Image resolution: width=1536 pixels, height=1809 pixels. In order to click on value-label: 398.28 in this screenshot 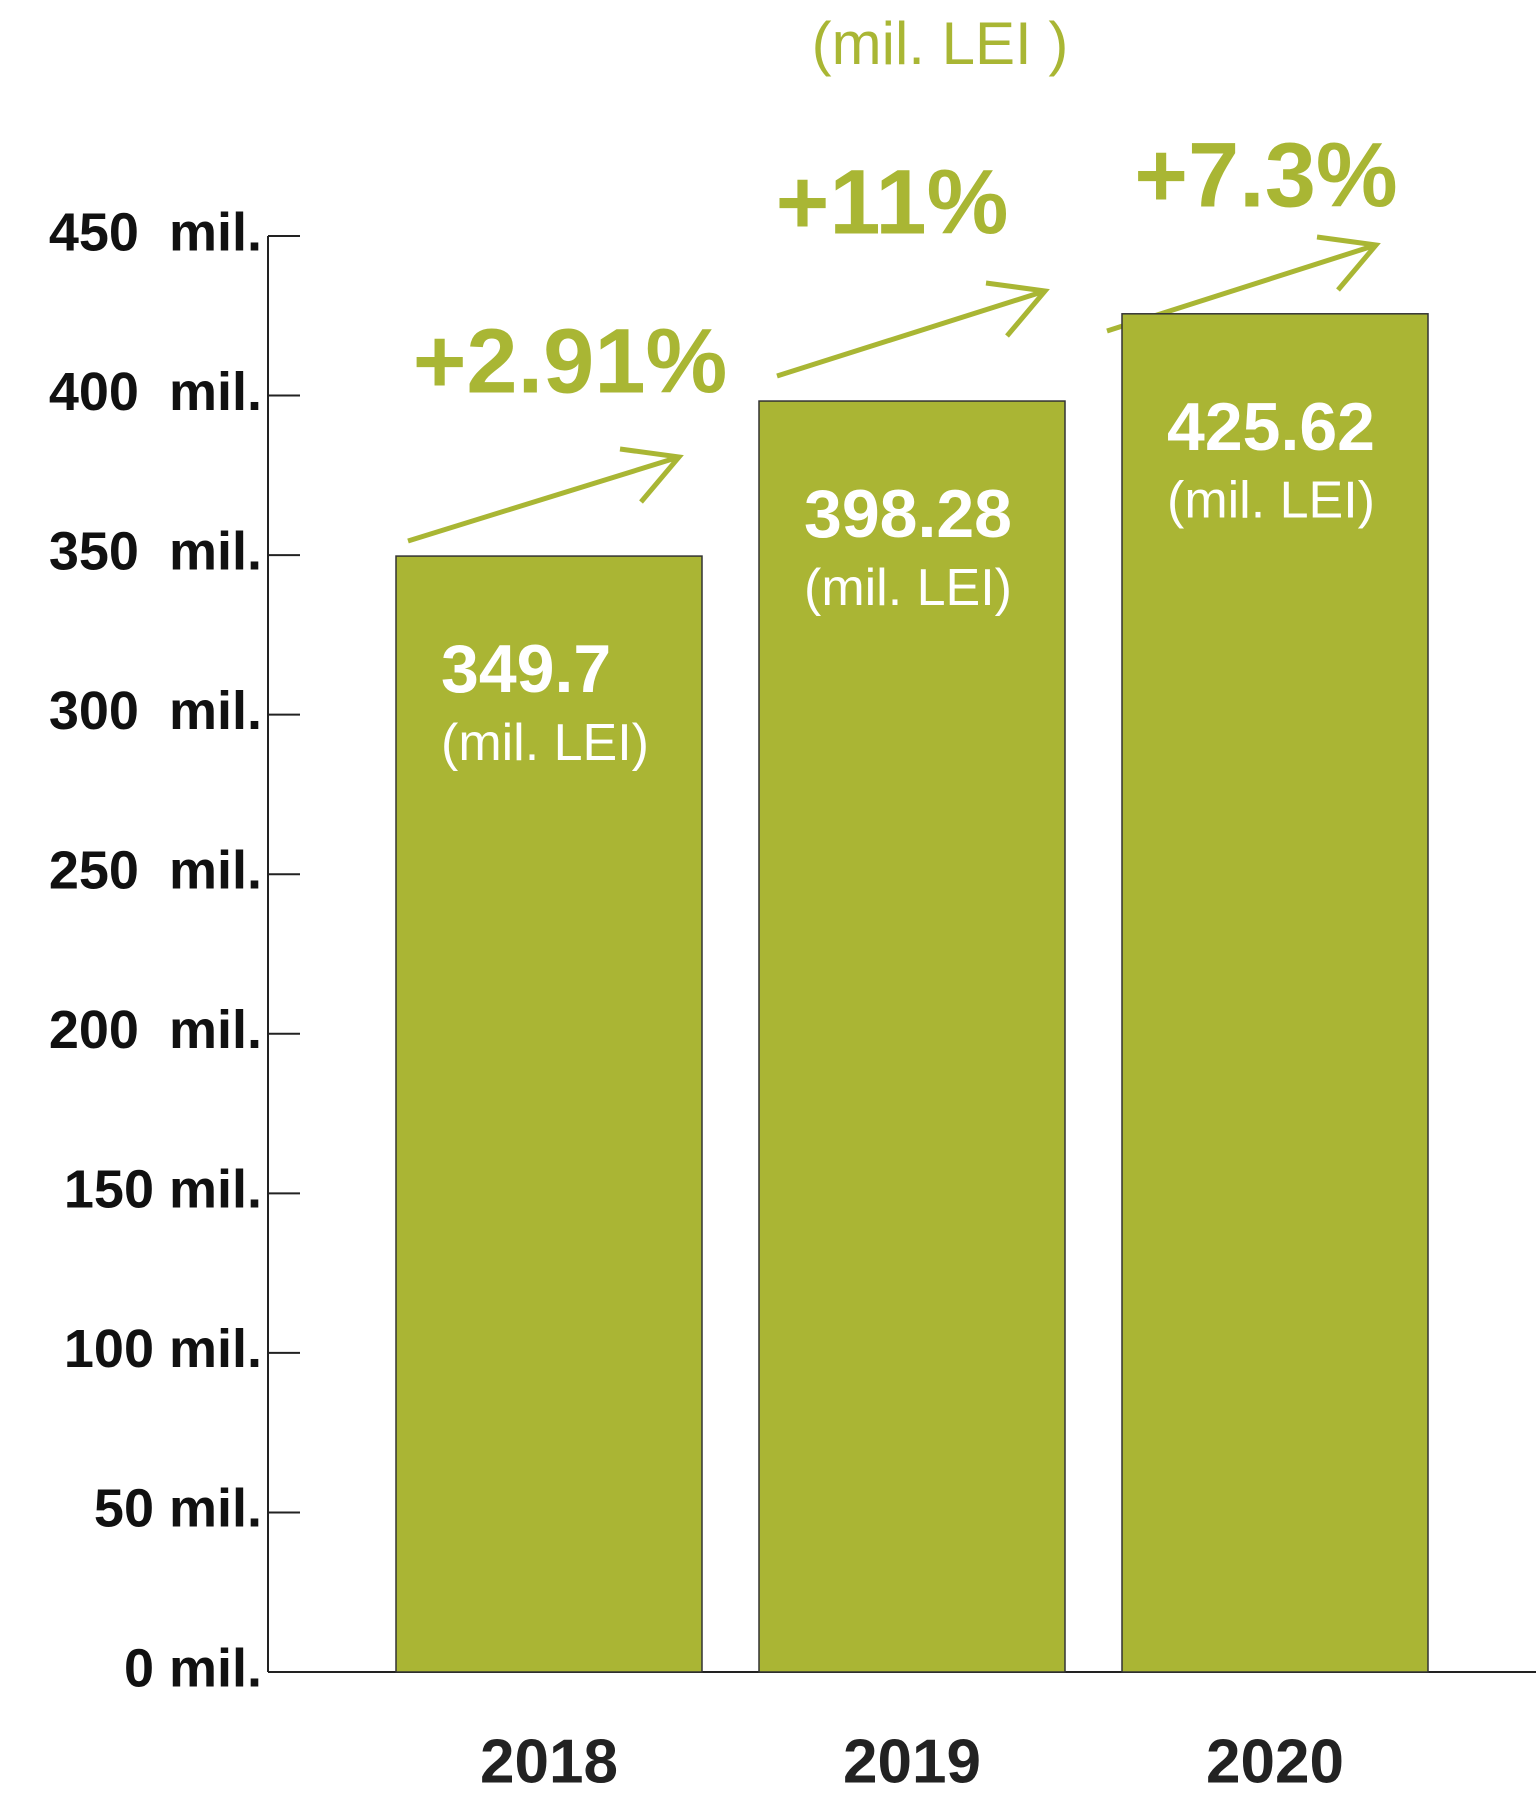, I will do `click(908, 514)`.